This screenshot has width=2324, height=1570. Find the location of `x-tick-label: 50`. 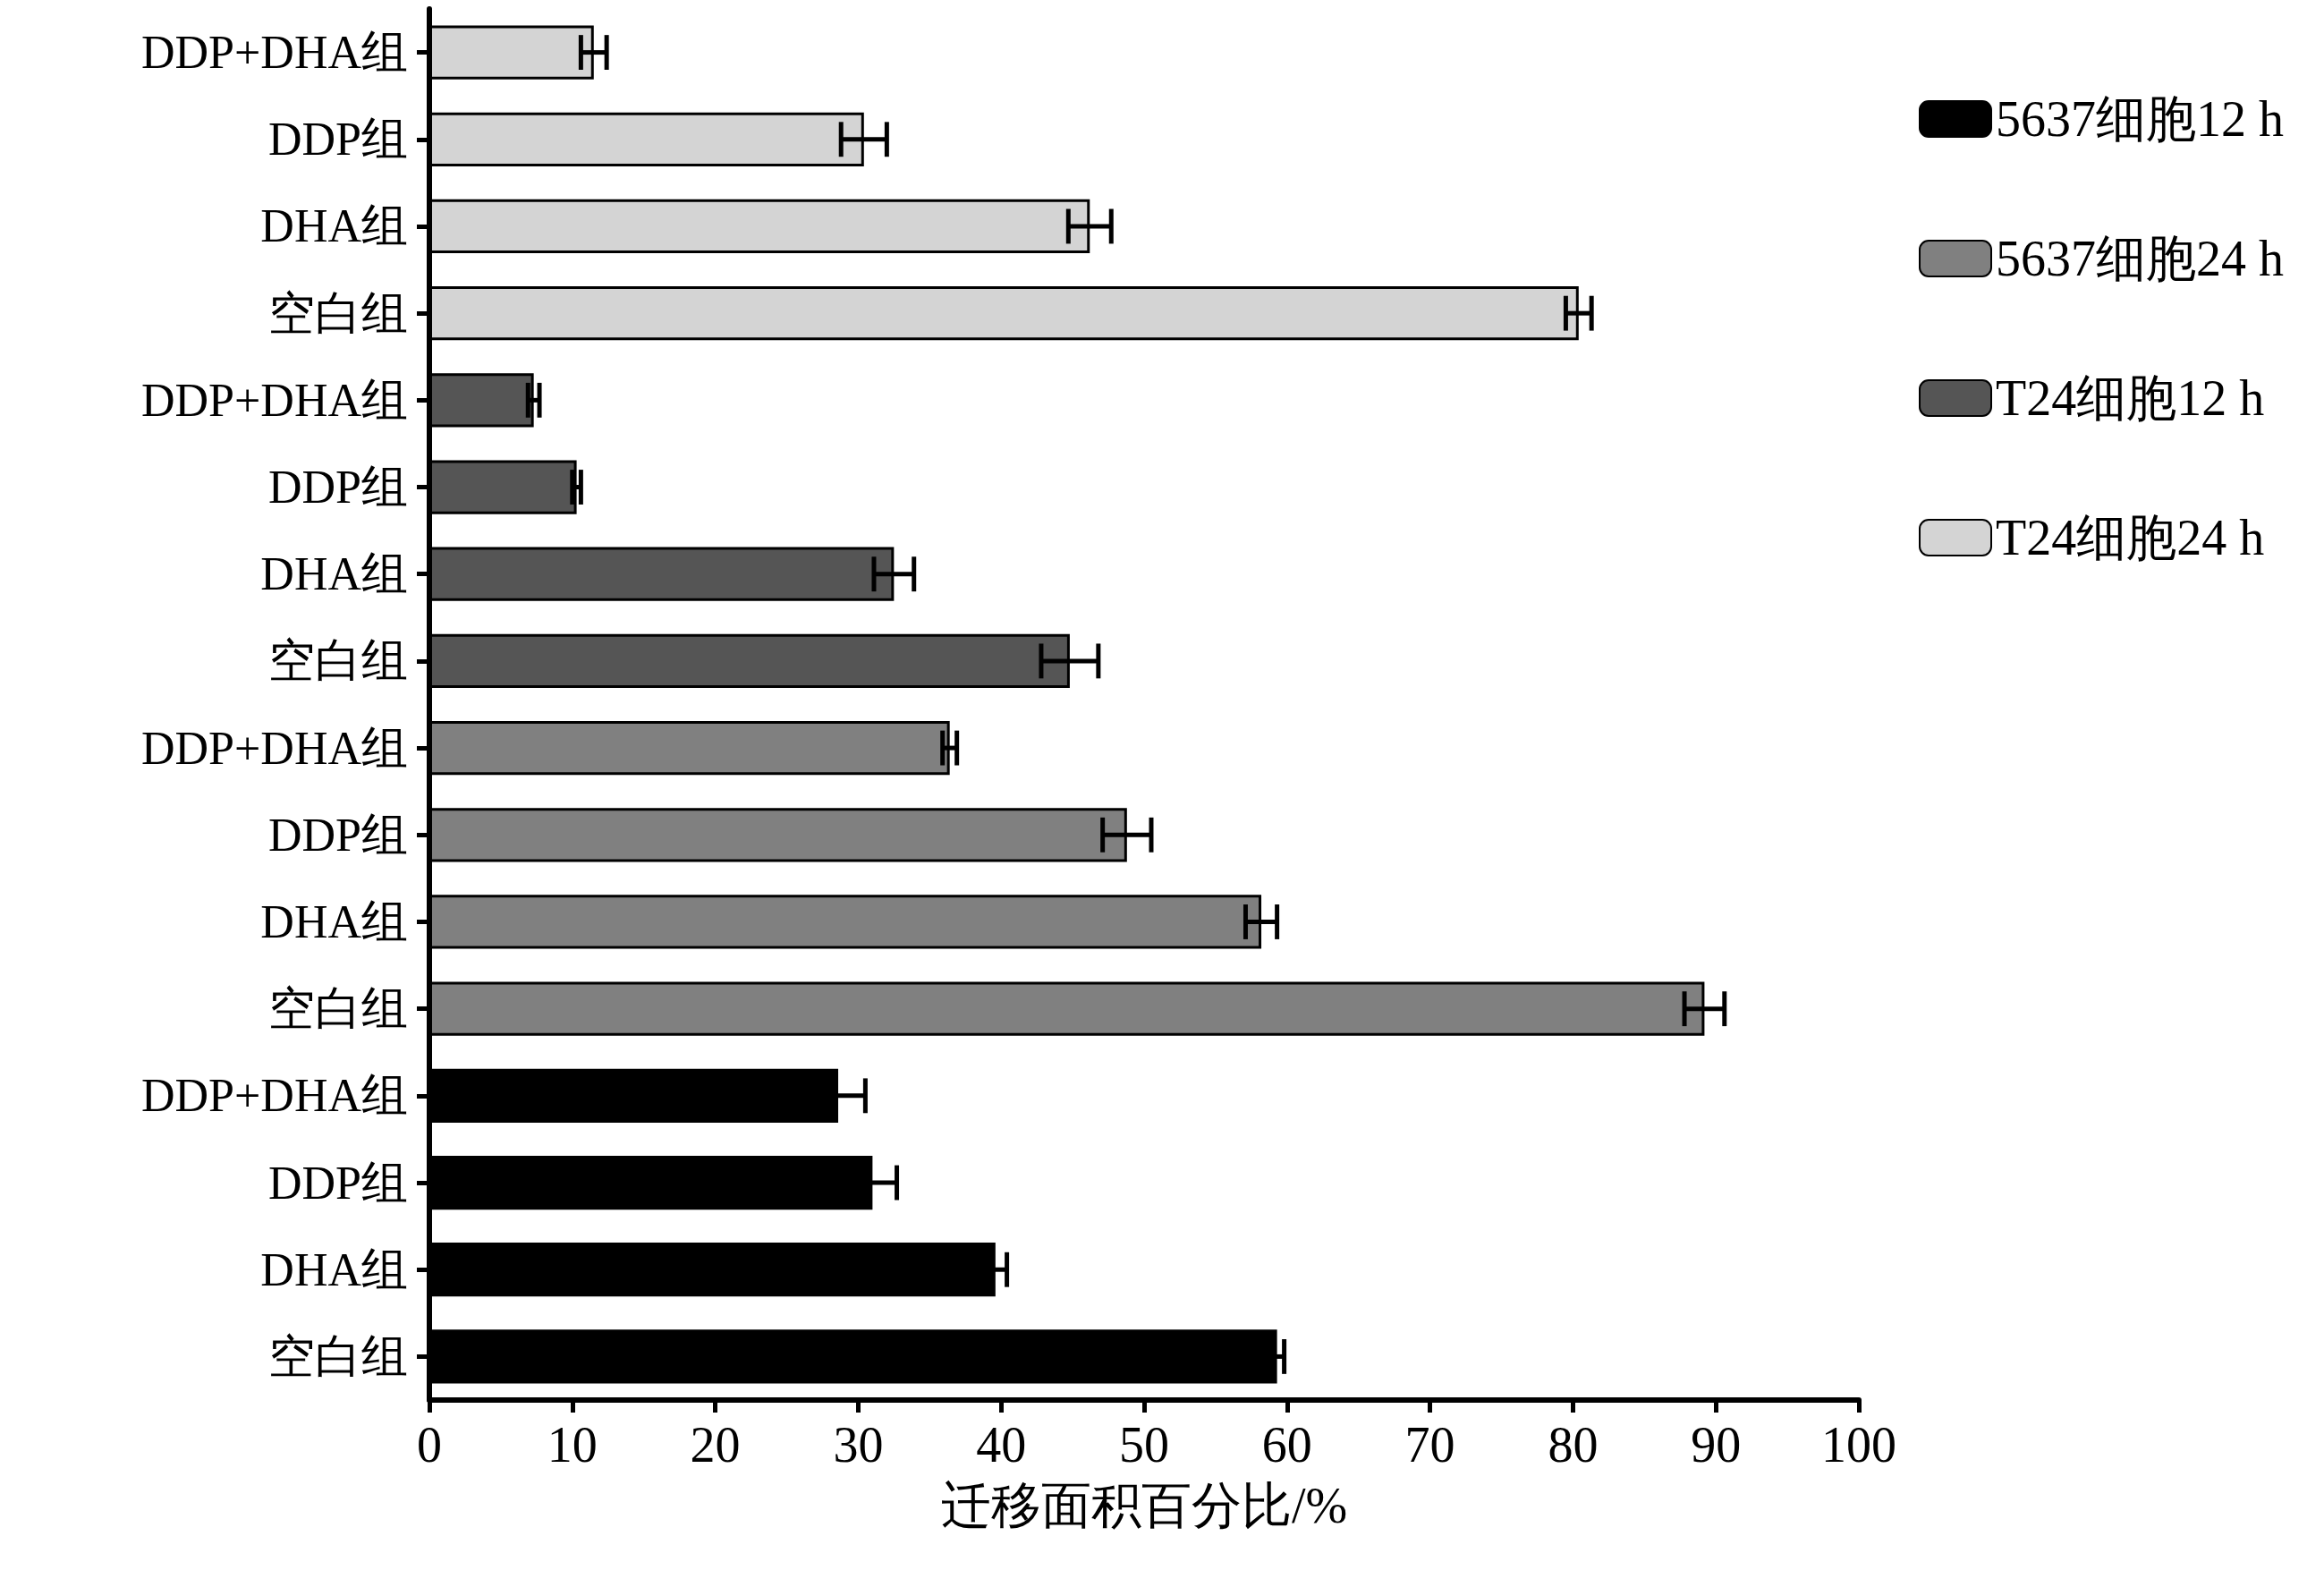

x-tick-label: 50 is located at coordinates (1144, 1444).